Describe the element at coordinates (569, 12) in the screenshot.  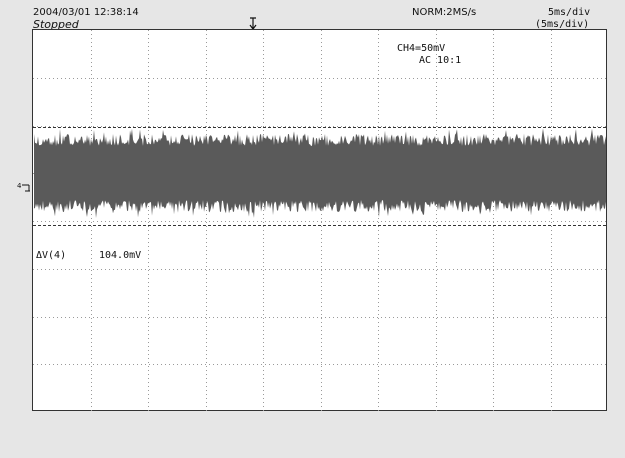
I see `timebase: 5ms/div` at that location.